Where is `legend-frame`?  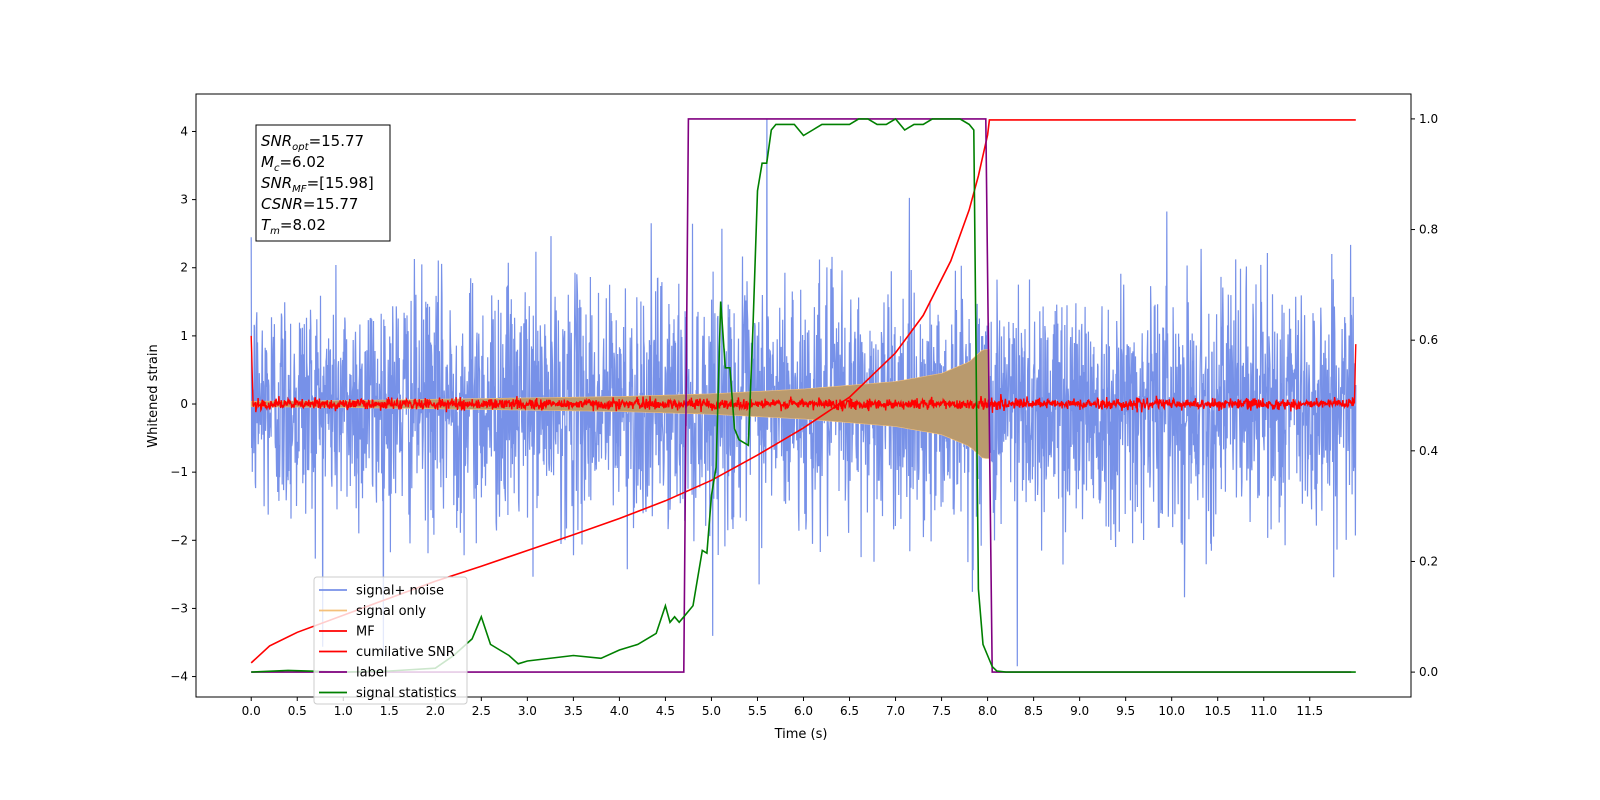
legend-frame is located at coordinates (390, 640).